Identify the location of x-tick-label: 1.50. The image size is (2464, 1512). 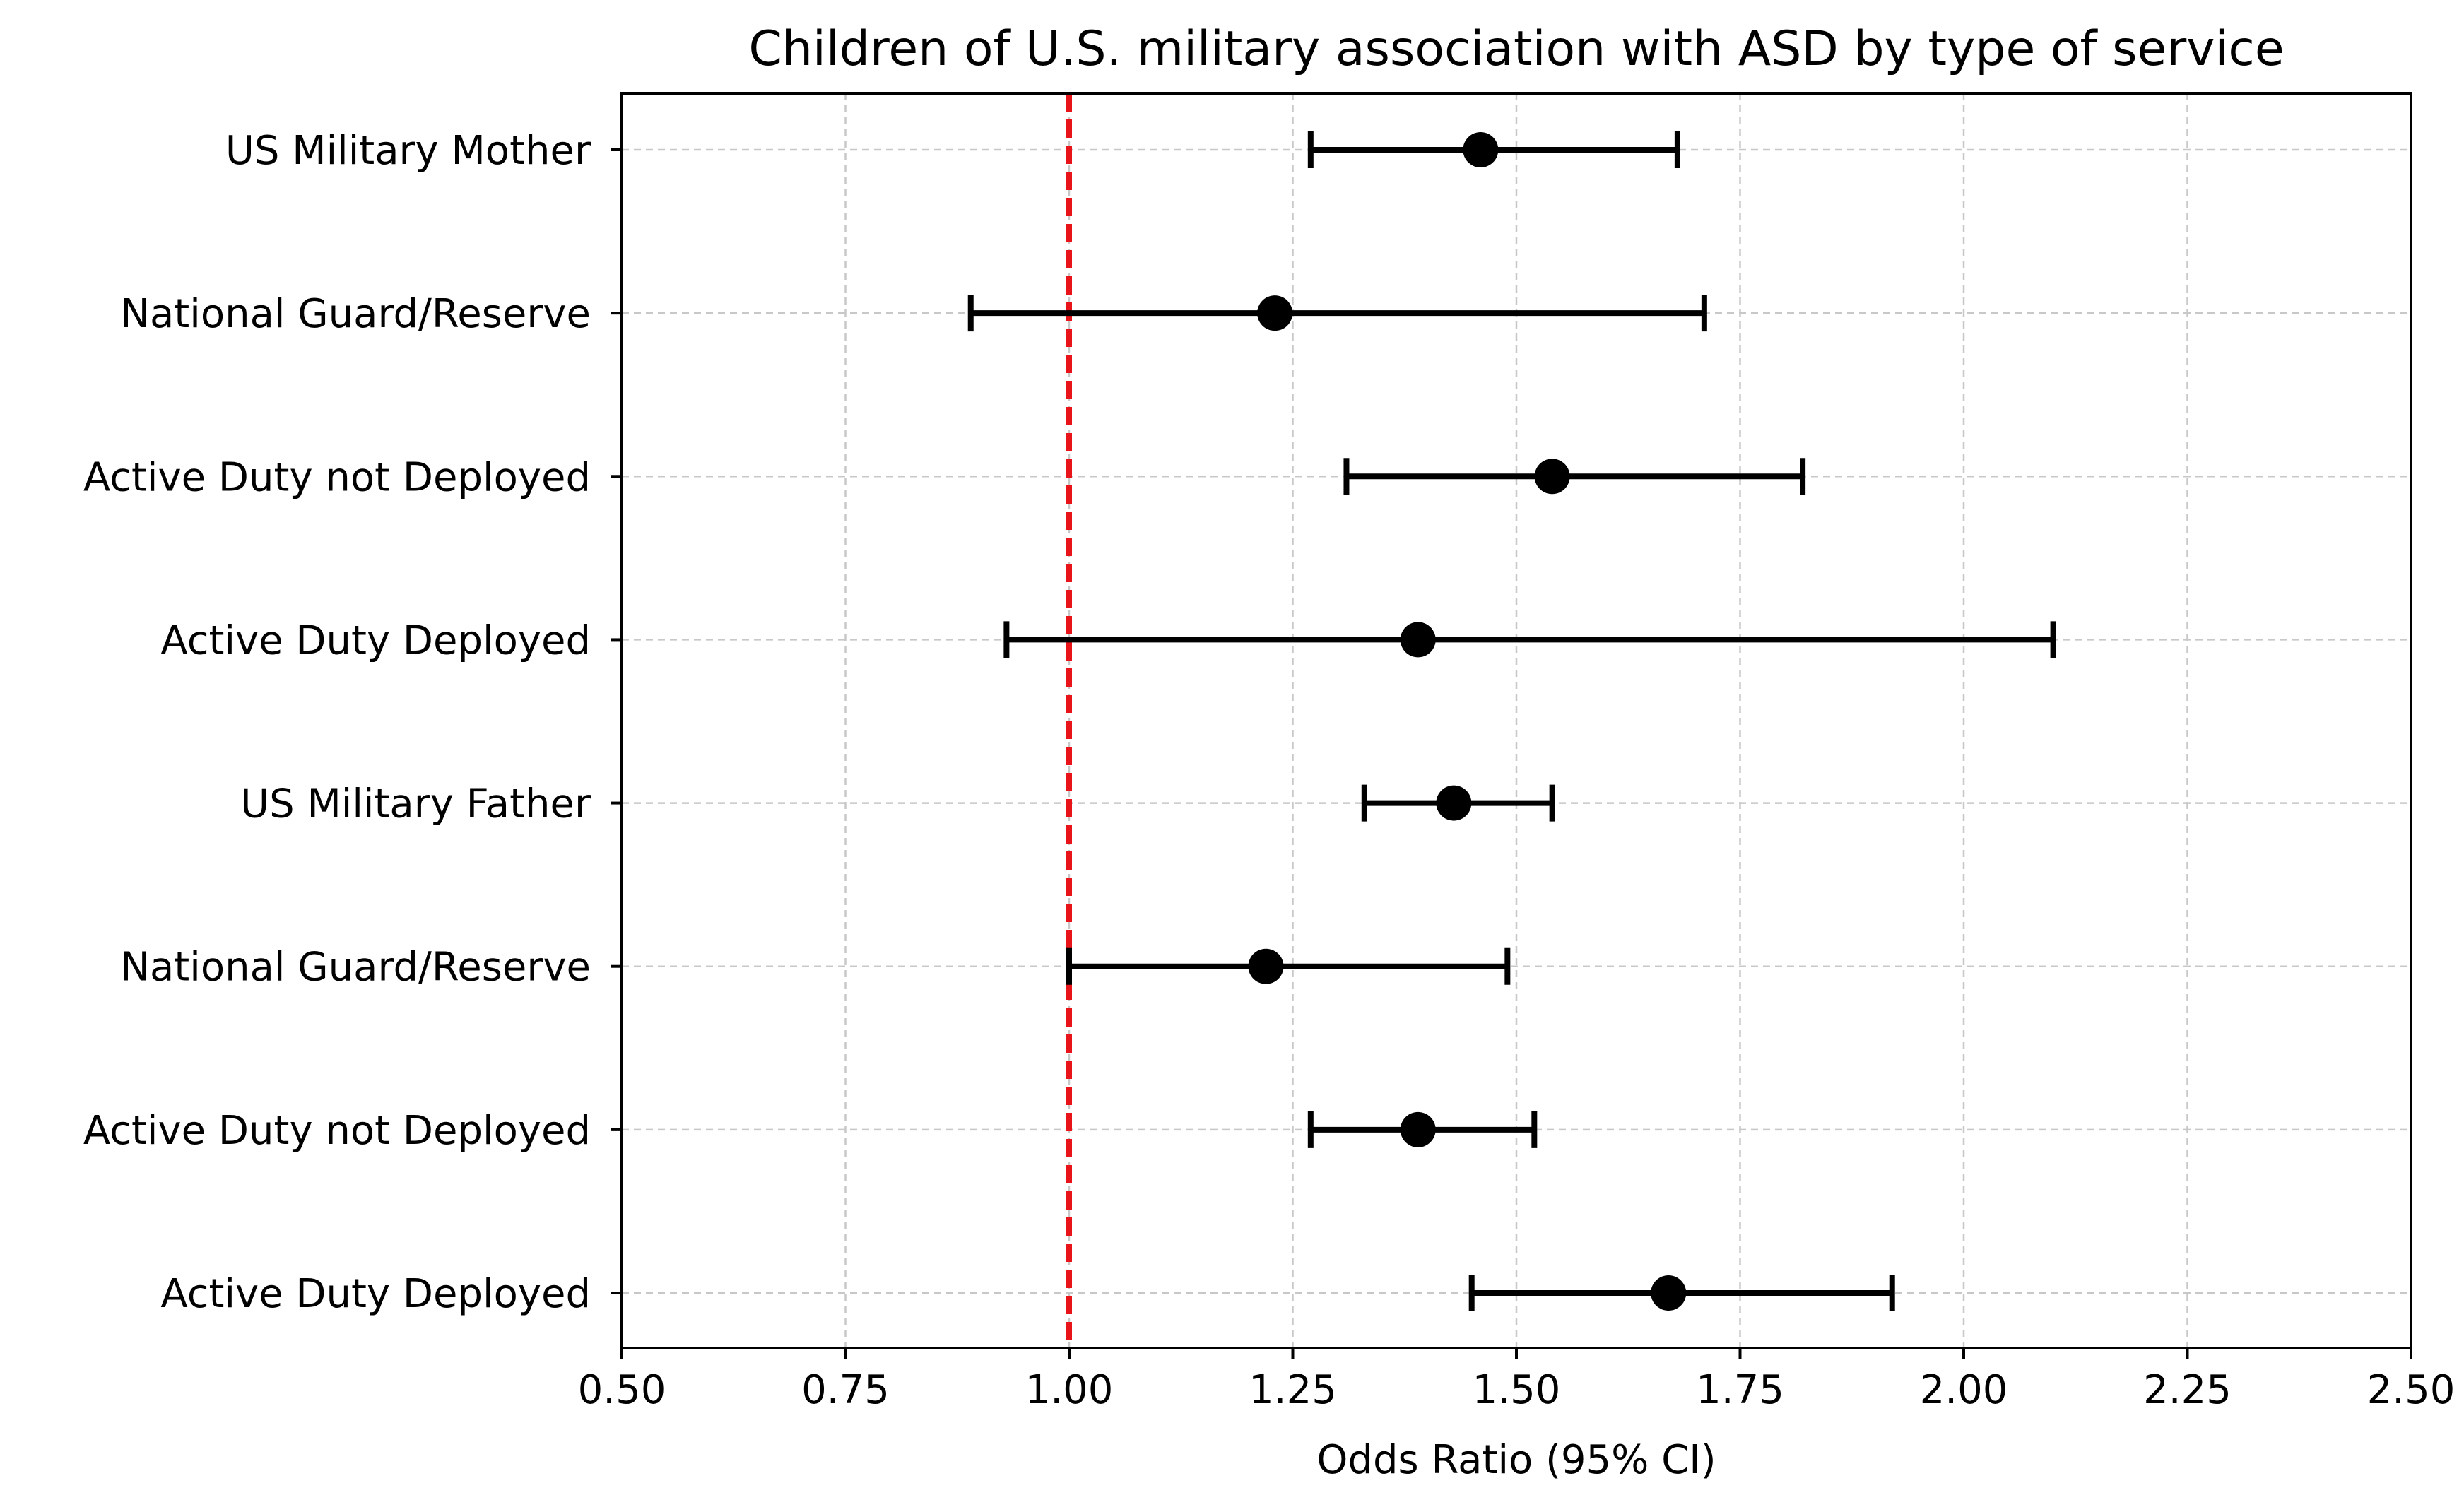
(1517, 1390).